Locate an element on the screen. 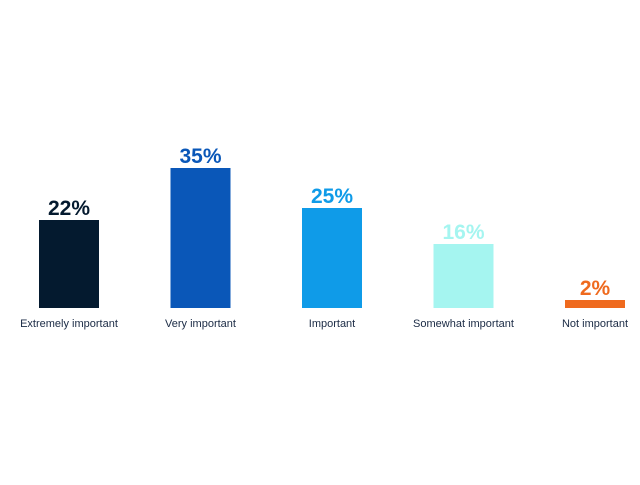 This screenshot has height=485, width=640. value-label: 35% is located at coordinates (200, 156).